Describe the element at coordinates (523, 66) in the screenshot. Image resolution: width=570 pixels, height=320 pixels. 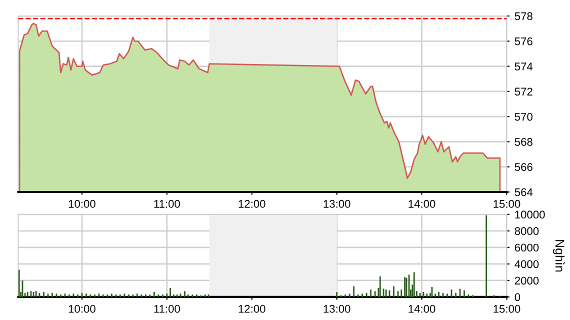
I see `y-tick-label: 574` at that location.